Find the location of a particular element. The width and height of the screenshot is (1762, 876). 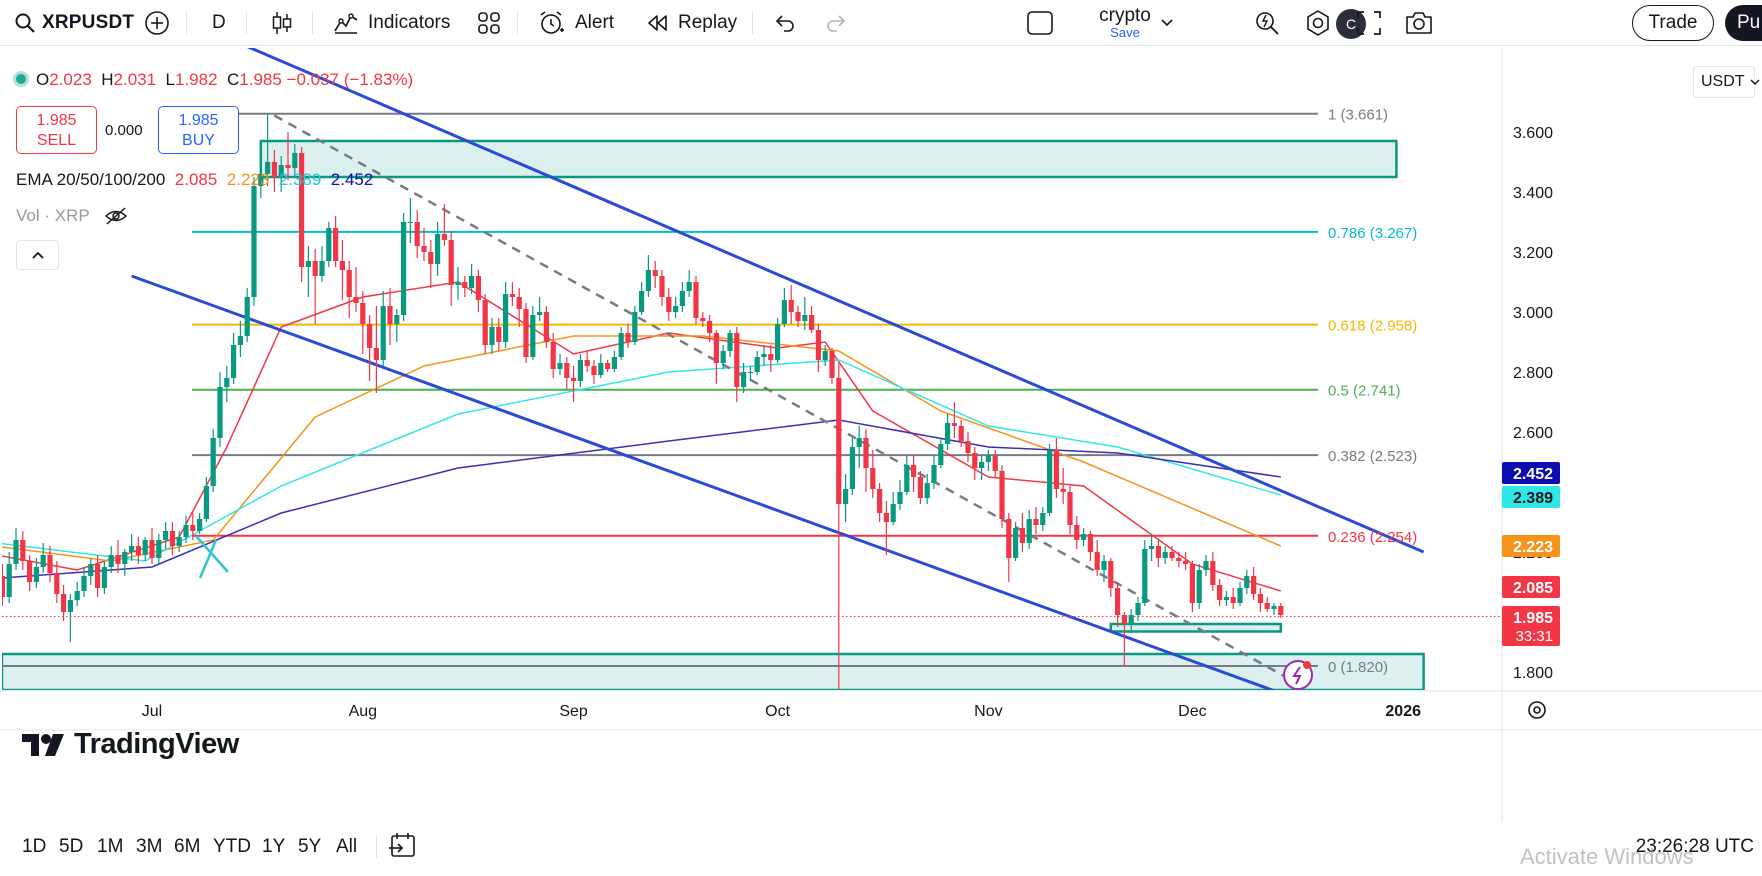

demand-zone is located at coordinates (713, 671).